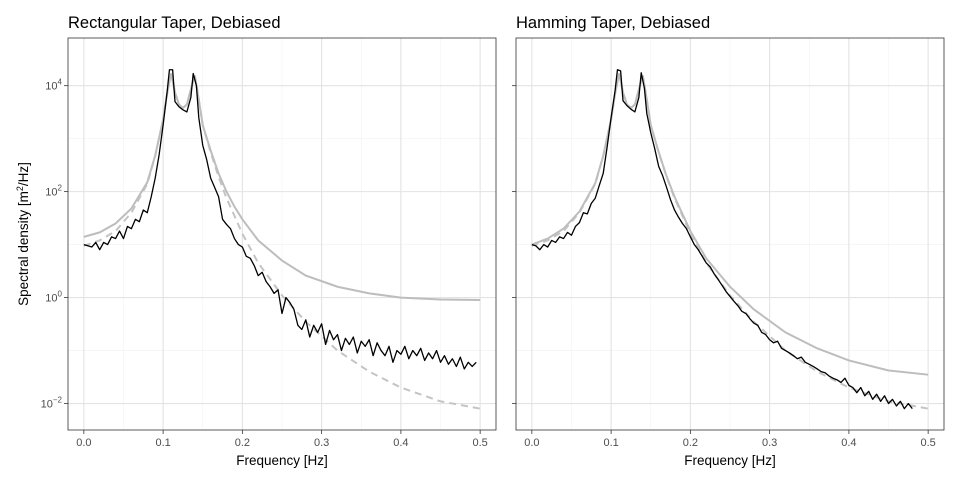 Image resolution: width=960 pixels, height=480 pixels. I want to click on x-axis-title-hamming: Frequency [Hz], so click(730, 460).